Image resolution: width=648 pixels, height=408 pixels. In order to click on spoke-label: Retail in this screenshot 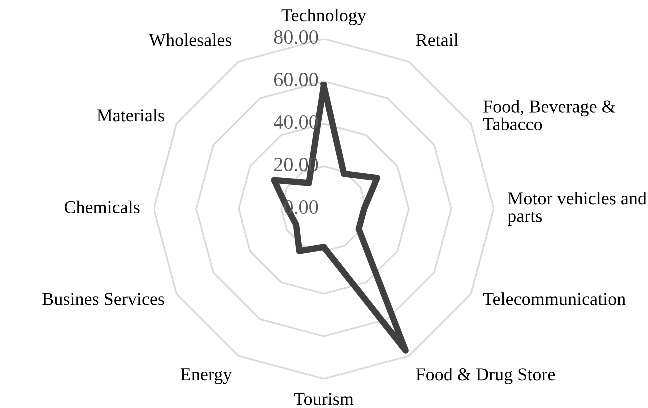, I will do `click(437, 40)`.